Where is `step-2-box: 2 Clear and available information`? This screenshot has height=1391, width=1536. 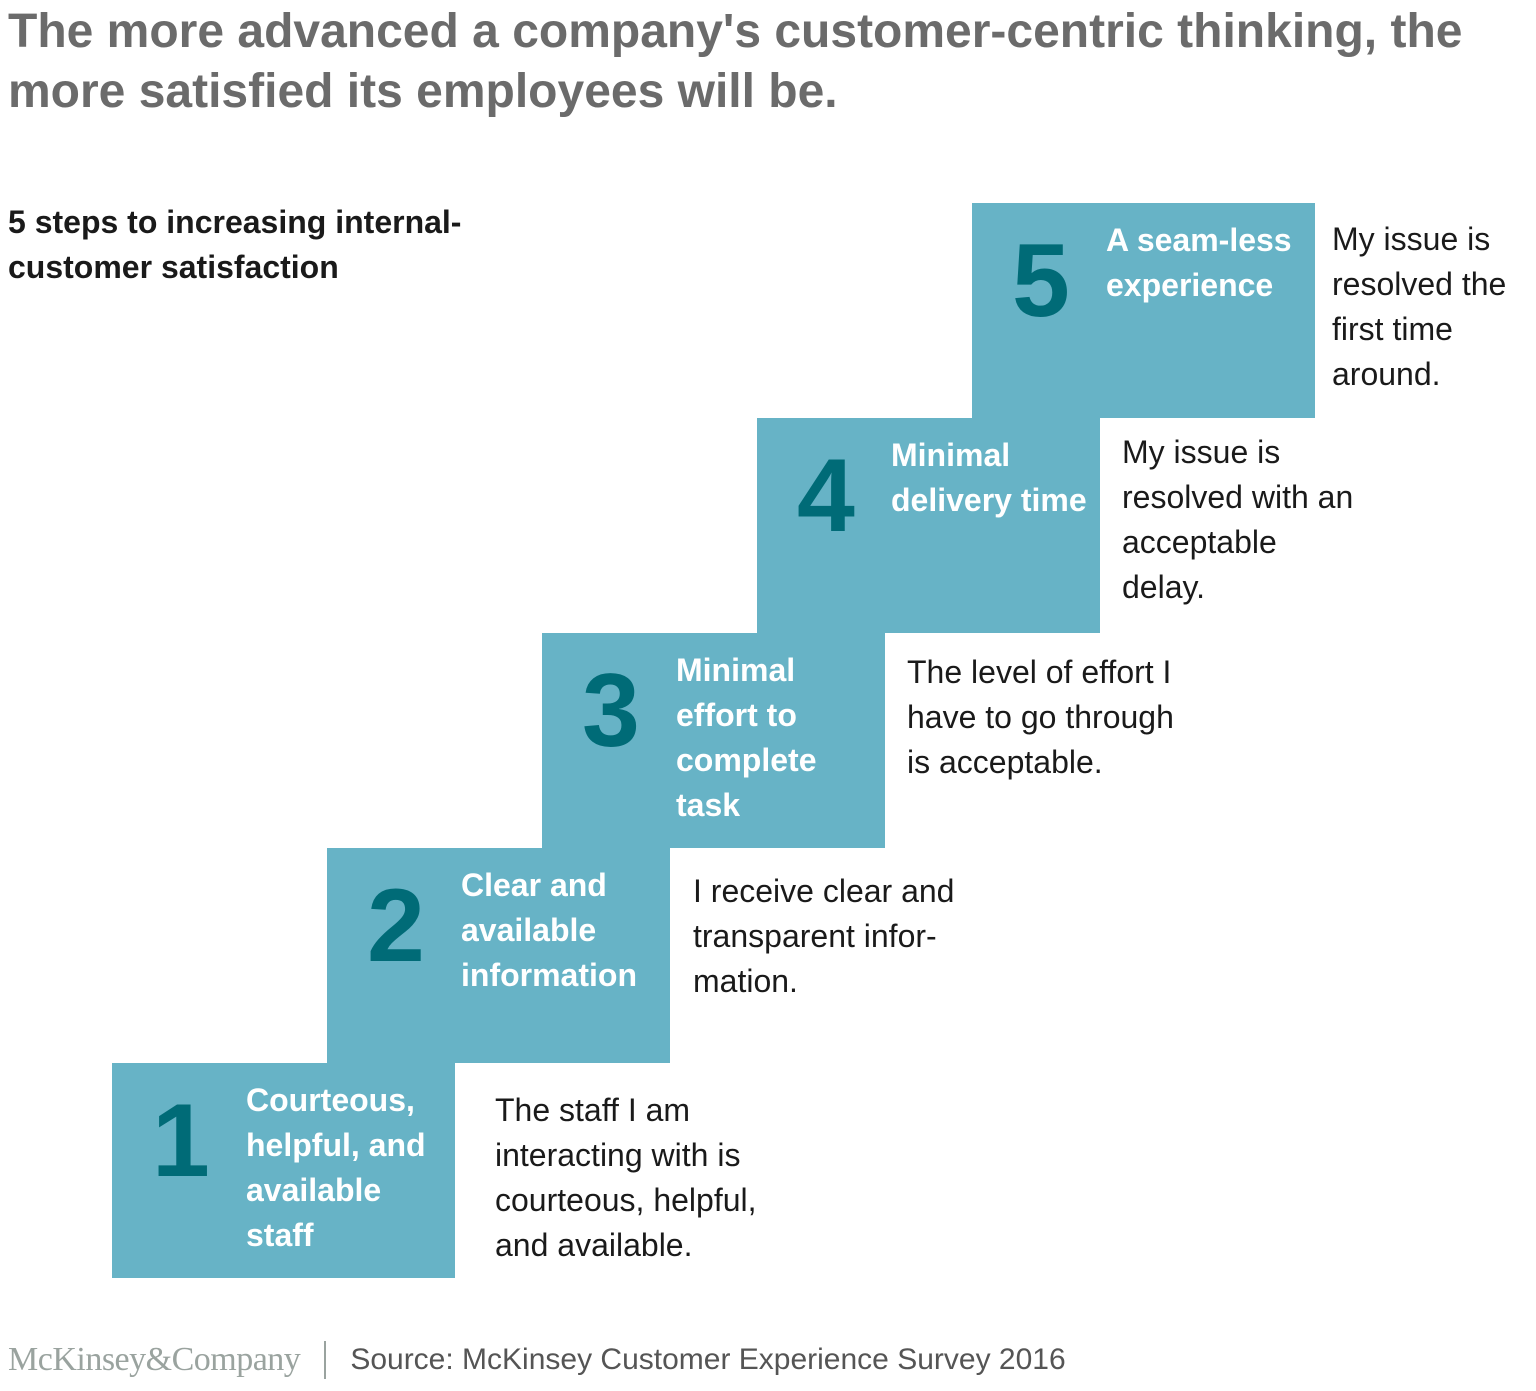
step-2-box: 2 Clear and available information is located at coordinates (498, 955).